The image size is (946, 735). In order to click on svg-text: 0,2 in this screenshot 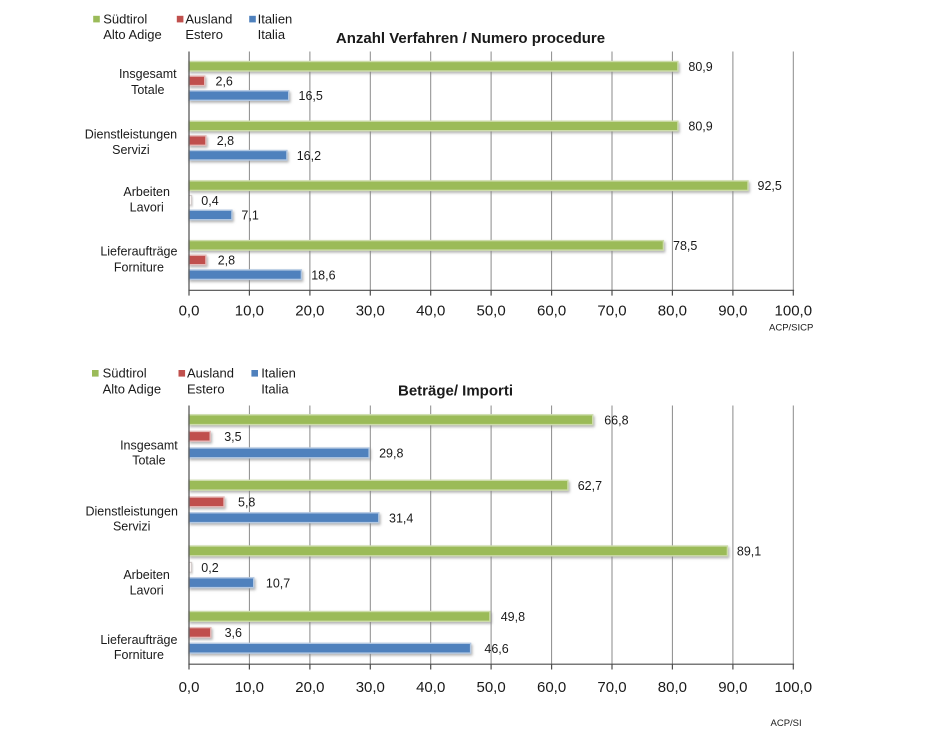, I will do `click(209, 568)`.